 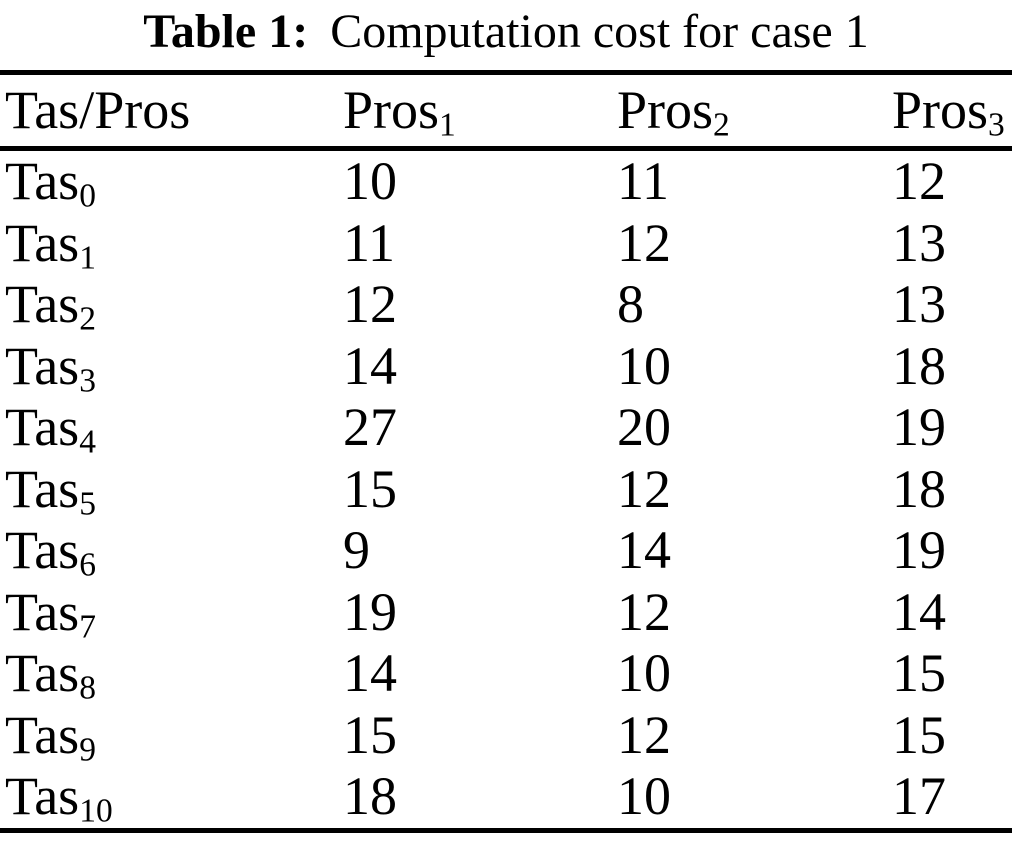 I want to click on column-header-tas-pros: Tas/Pros, so click(x=174, y=110).